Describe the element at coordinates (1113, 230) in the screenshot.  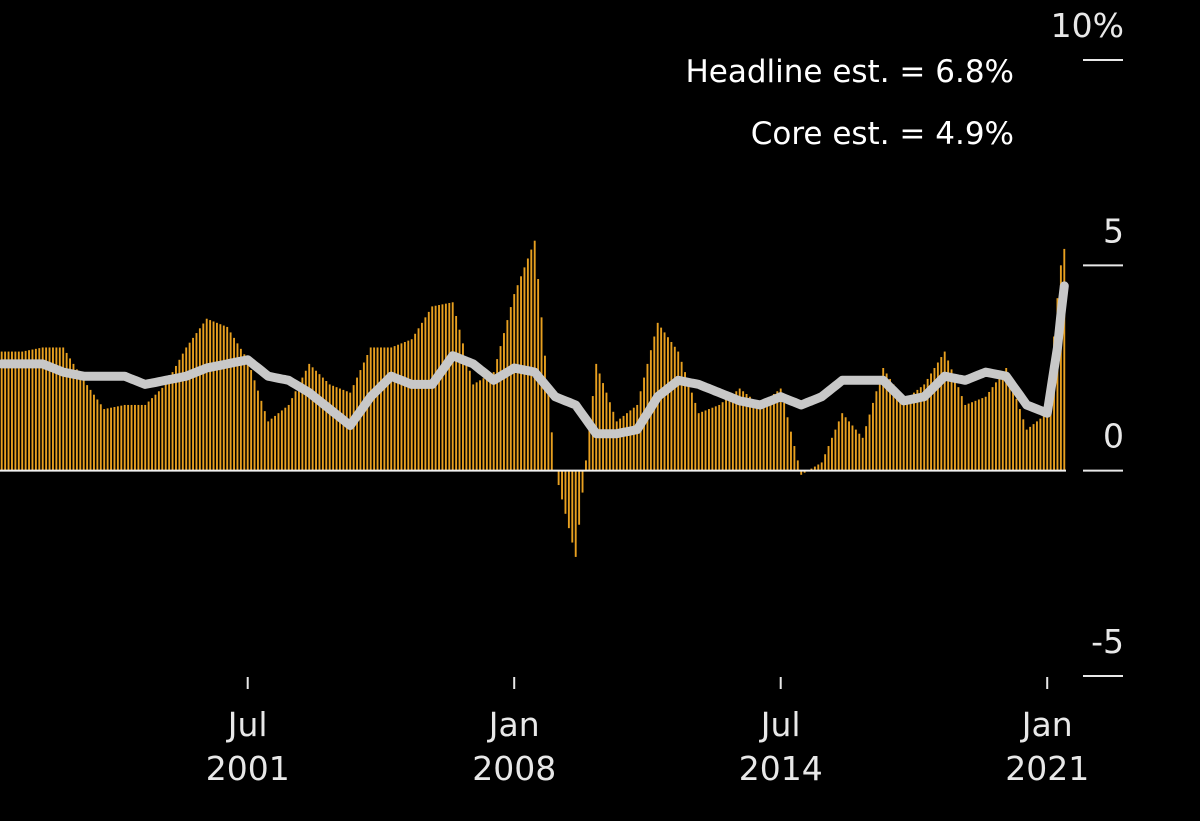
I see `y-tick-label-1: 5` at that location.